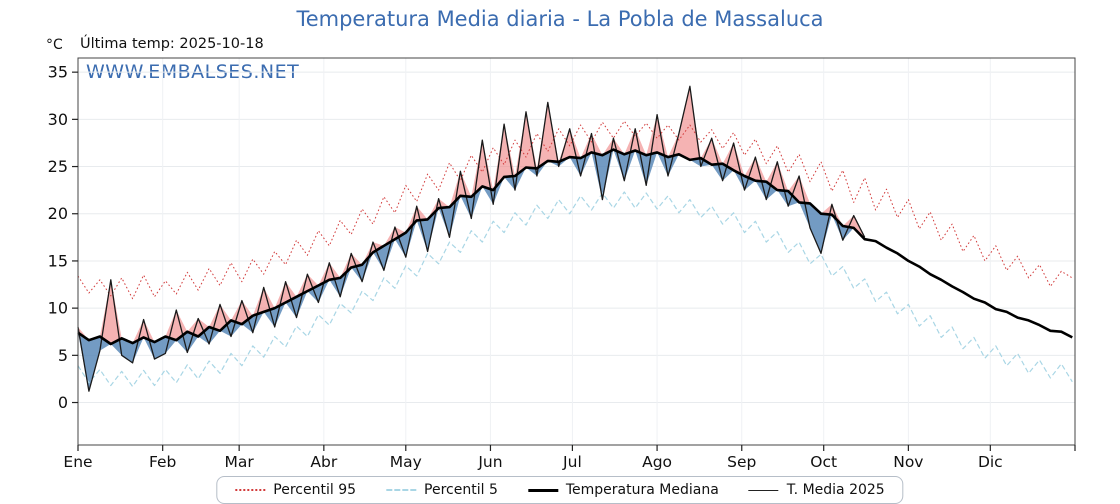 The width and height of the screenshot is (1120, 504). I want to click on x-tick-label: Abr, so click(323, 462).